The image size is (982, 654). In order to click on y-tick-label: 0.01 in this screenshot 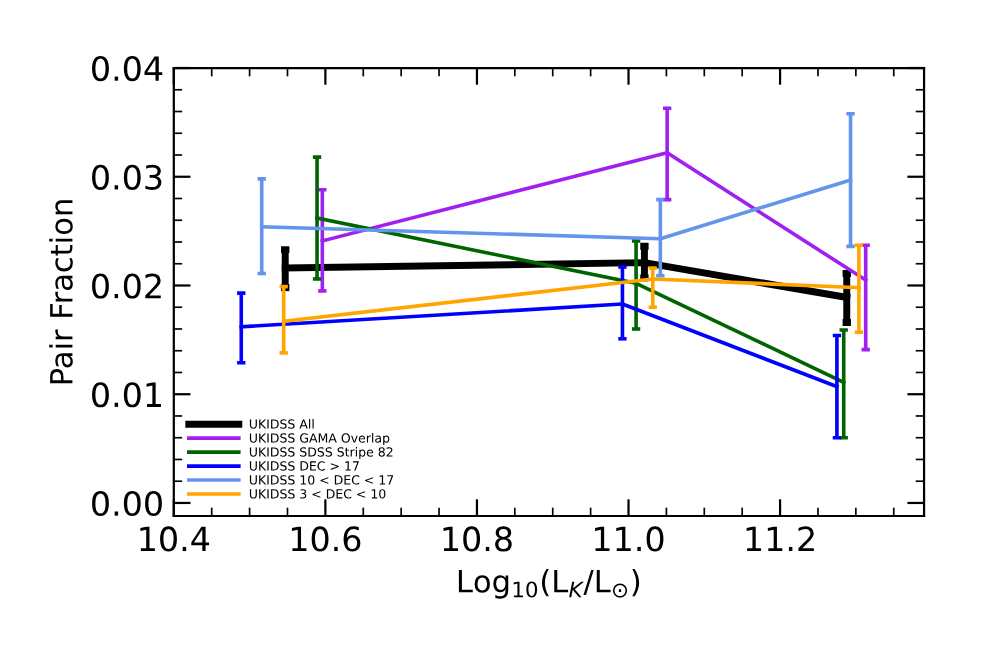, I will do `click(127, 395)`.